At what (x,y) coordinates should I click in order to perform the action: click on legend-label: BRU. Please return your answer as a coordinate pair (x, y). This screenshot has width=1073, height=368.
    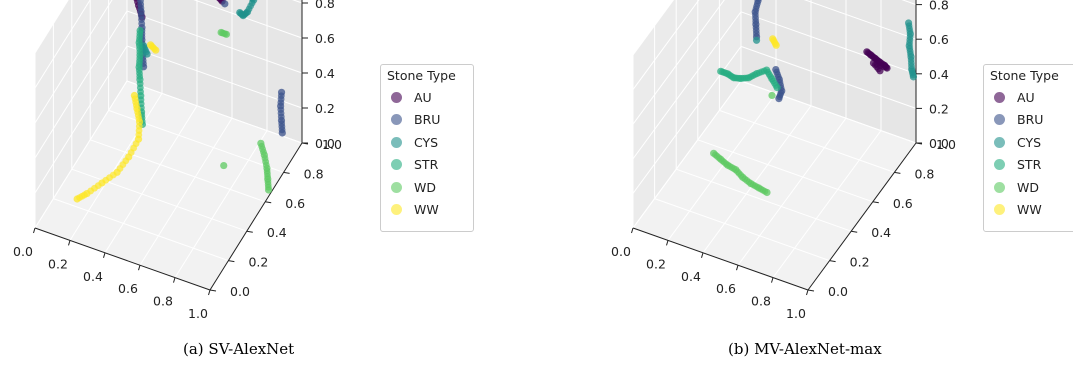
    Looking at the image, I should click on (1030, 120).